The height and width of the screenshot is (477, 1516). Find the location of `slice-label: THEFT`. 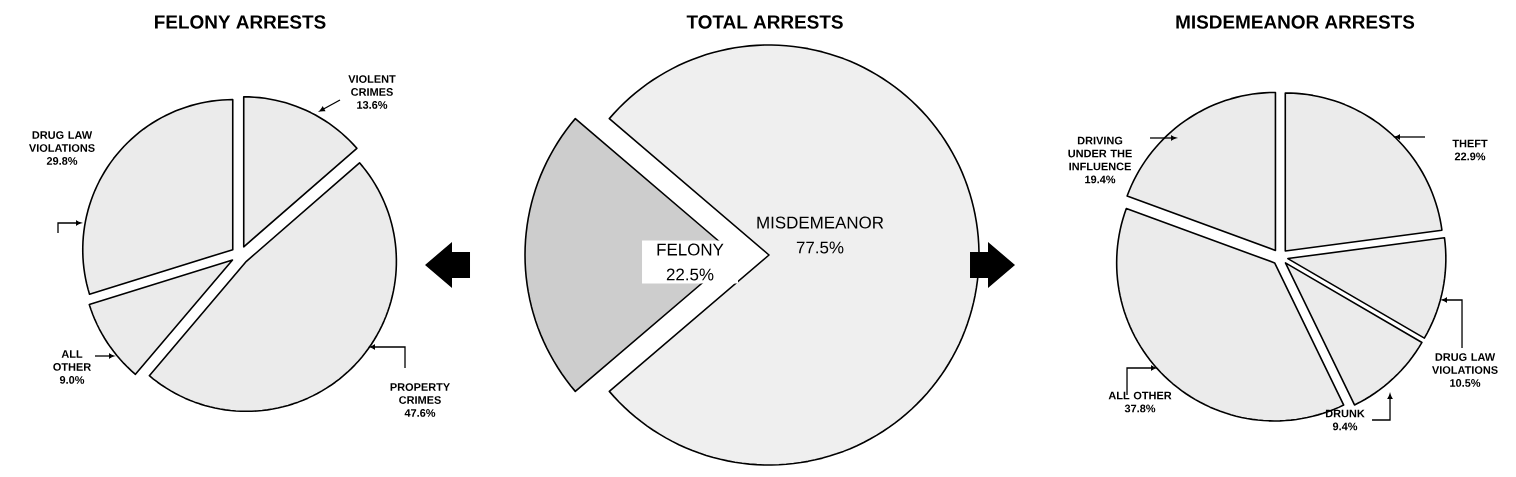

slice-label: THEFT is located at coordinates (1470, 143).